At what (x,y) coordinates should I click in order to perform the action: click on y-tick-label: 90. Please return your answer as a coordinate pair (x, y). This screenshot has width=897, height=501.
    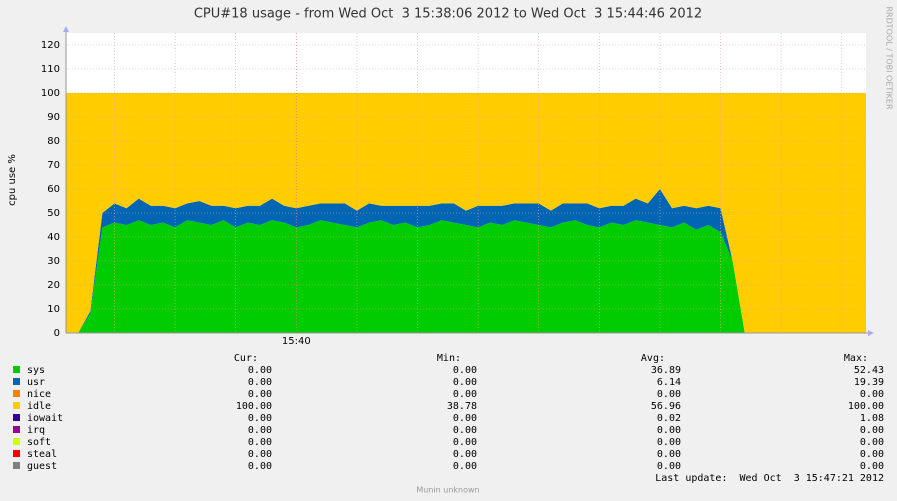
    Looking at the image, I should click on (53, 117).